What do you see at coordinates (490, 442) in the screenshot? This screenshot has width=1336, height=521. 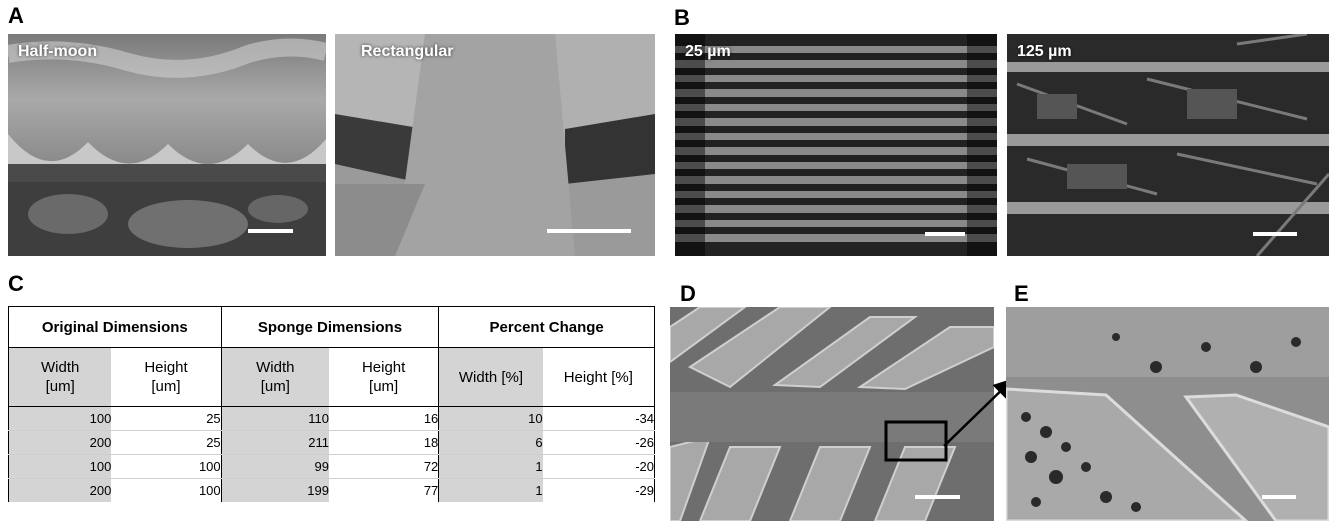 I see `table-cell: 6` at bounding box center [490, 442].